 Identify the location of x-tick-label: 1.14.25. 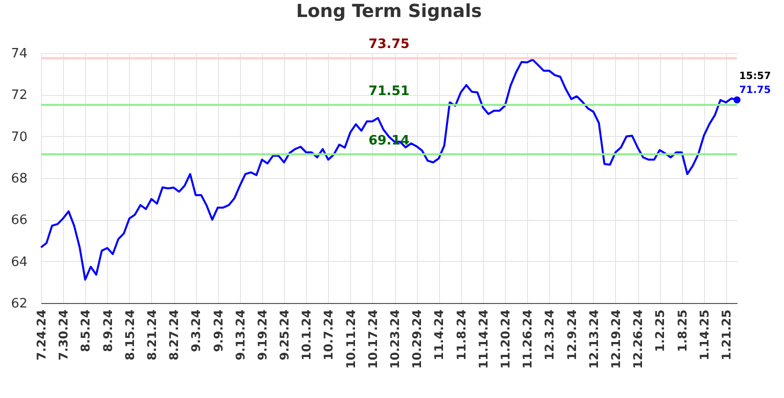
(704, 335).